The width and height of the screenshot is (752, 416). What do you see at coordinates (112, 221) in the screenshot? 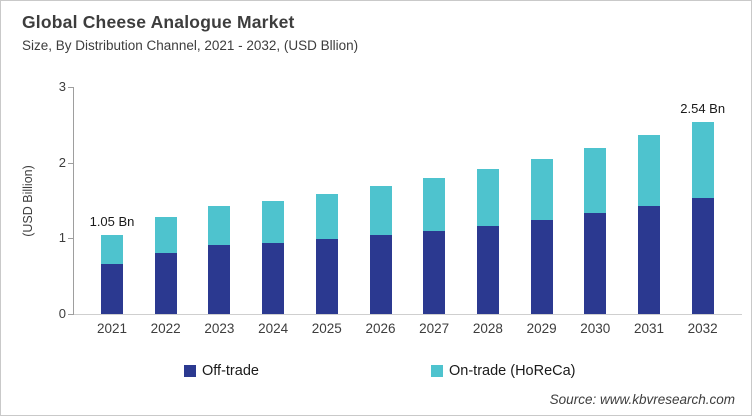
I see `data-label-2021: 1.05 Bn` at bounding box center [112, 221].